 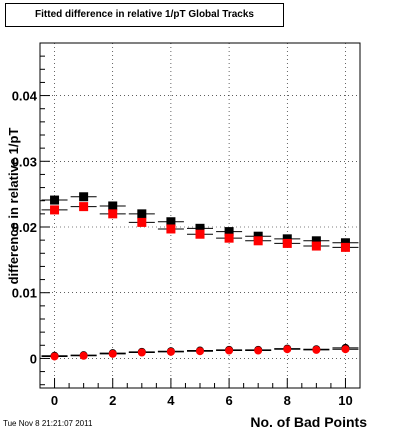 I want to click on y-tick-label: 0.02, so click(x=24, y=227).